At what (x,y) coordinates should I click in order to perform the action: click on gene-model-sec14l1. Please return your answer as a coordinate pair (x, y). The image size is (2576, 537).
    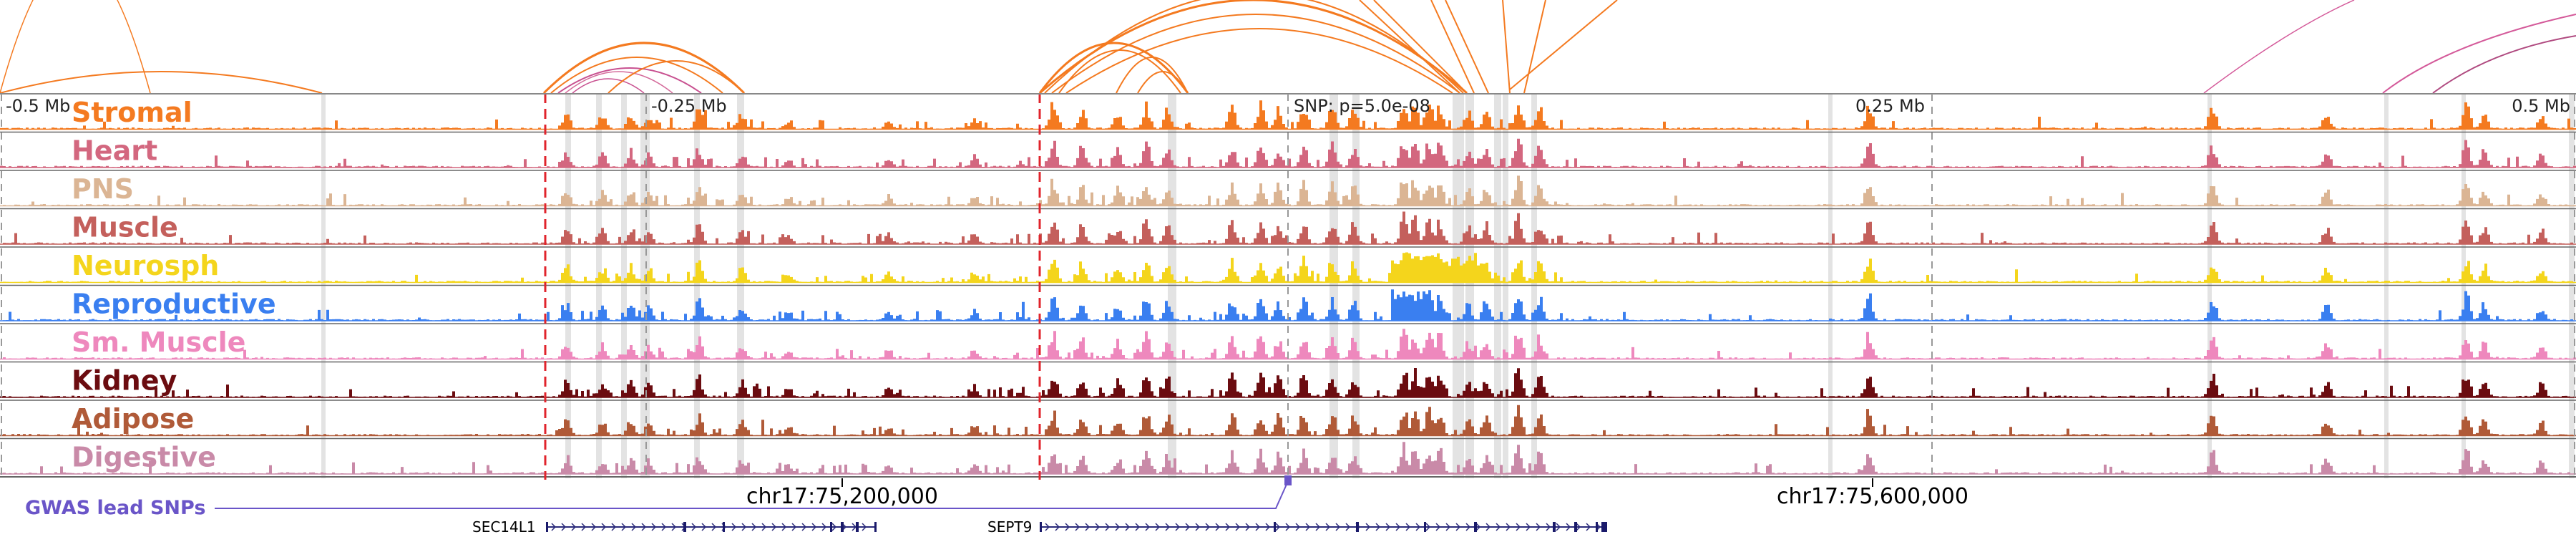
    Looking at the image, I should click on (711, 527).